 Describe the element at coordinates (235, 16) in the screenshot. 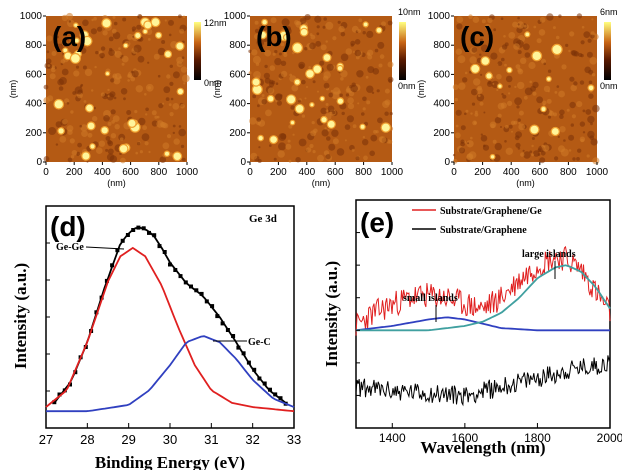

I see `y-tick-label: 1000` at that location.